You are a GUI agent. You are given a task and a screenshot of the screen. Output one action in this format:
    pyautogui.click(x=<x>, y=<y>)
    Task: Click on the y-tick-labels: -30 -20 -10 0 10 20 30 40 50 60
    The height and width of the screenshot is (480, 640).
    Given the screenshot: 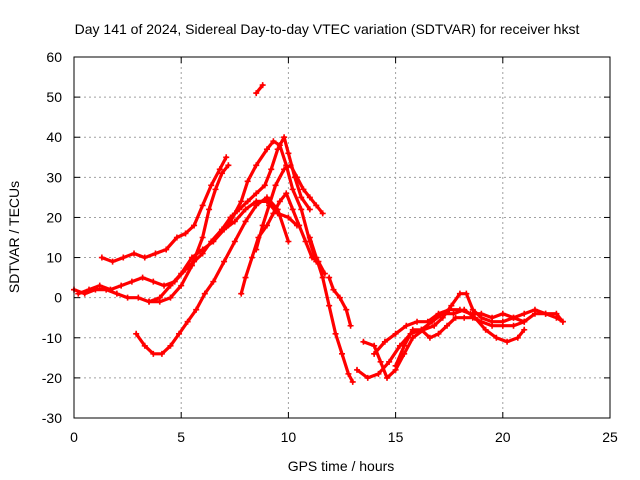 What is the action you would take?
    pyautogui.click(x=52, y=237)
    